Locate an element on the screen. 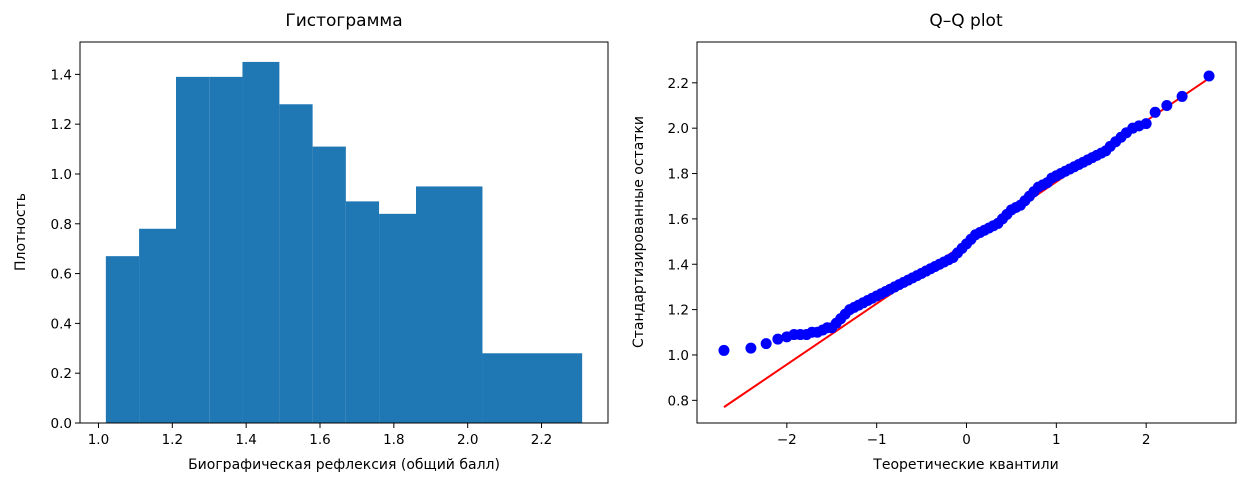  x-tick-label: −2 is located at coordinates (787, 440).